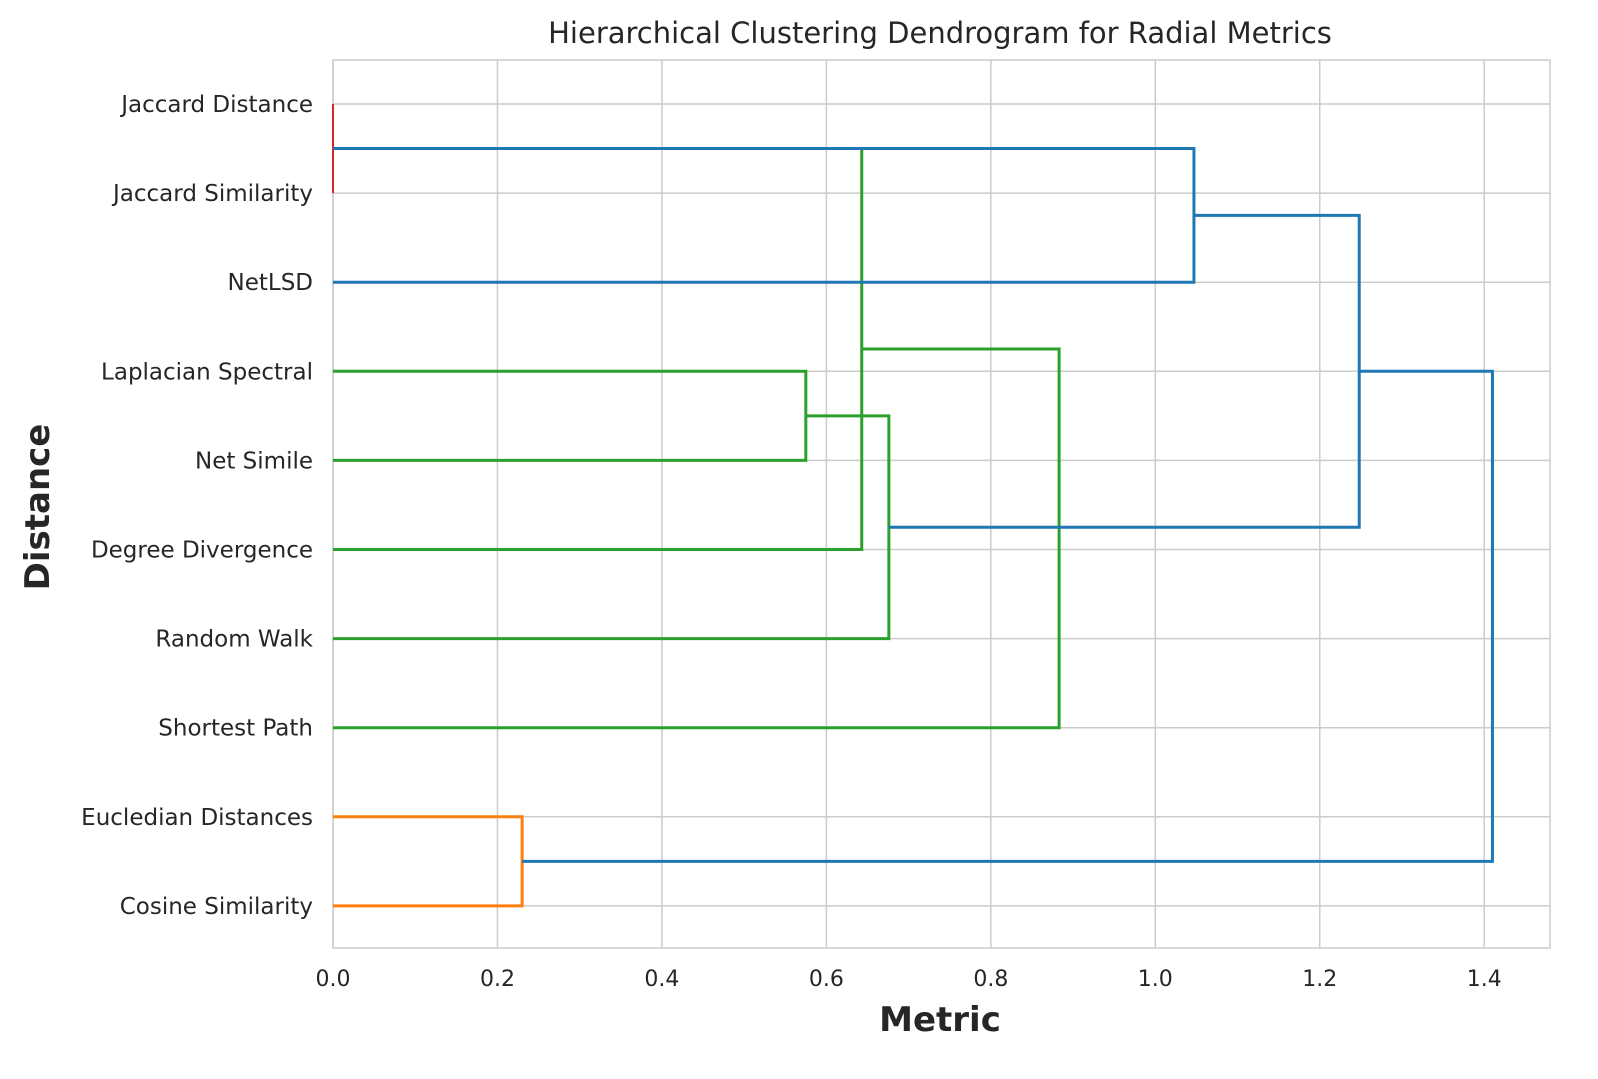 The image size is (1598, 1079). I want to click on leaf-label: Net Simile, so click(254, 461).